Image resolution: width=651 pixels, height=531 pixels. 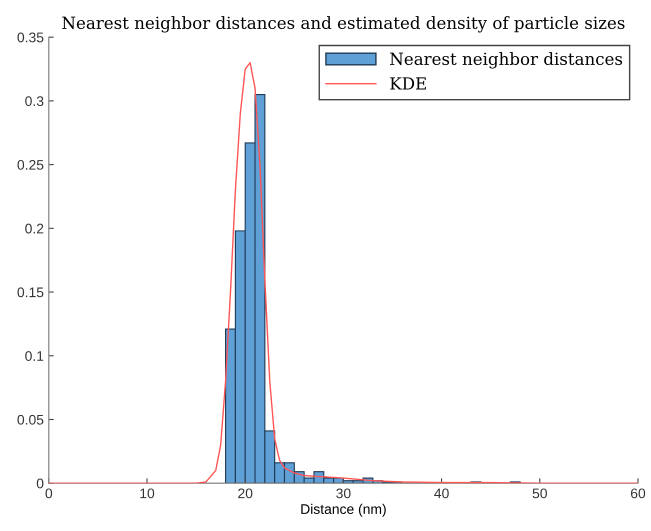 I want to click on y-tick-label: 0.2, so click(x=34, y=229).